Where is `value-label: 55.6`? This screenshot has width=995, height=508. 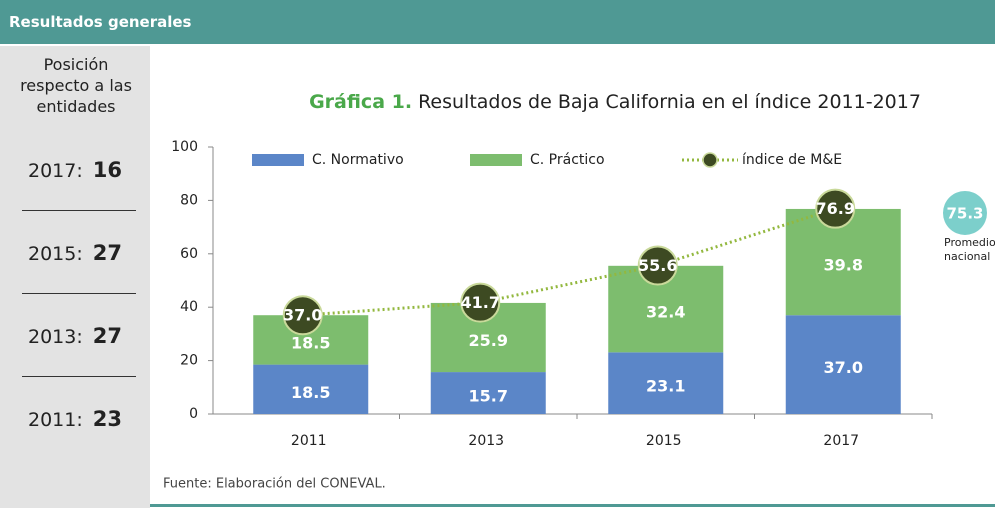
value-label: 55.6 is located at coordinates (657, 265).